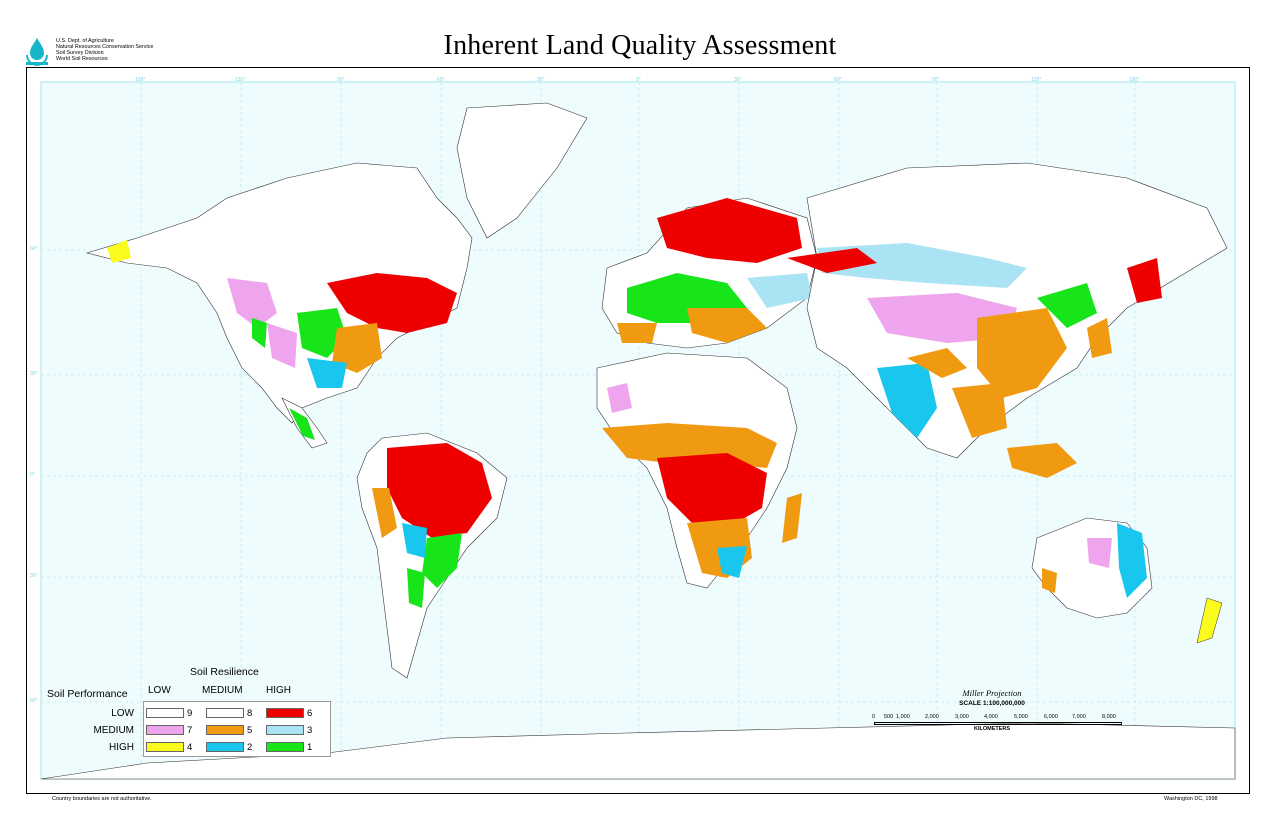 This screenshot has height=828, width=1280. Describe the element at coordinates (874, 717) in the screenshot. I see `scale-tick-label: 0` at that location.